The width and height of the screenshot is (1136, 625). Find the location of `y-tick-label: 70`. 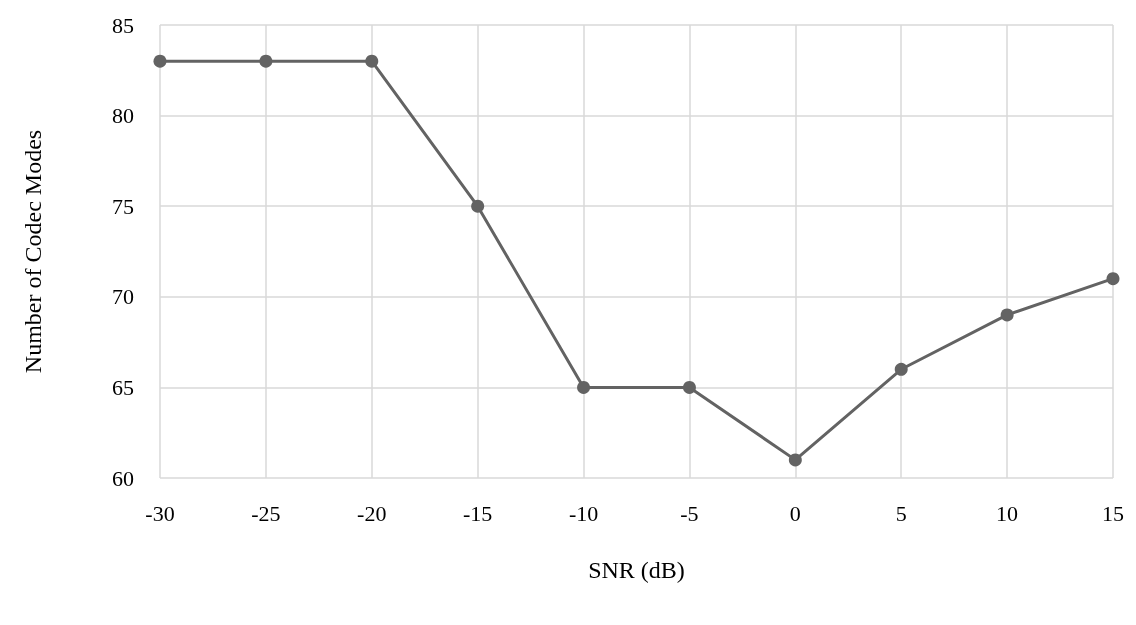

y-tick-label: 70 is located at coordinates (123, 297).